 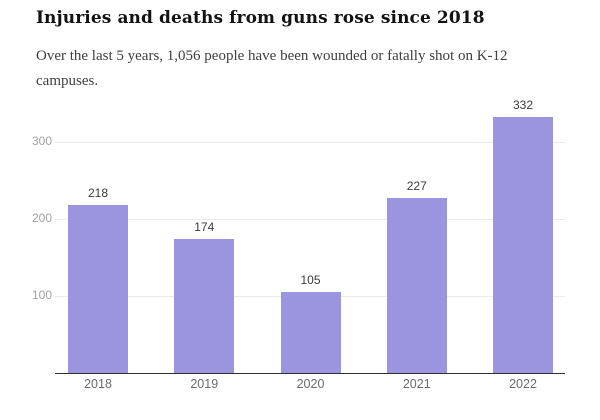 I want to click on bar-2021, so click(x=416, y=285).